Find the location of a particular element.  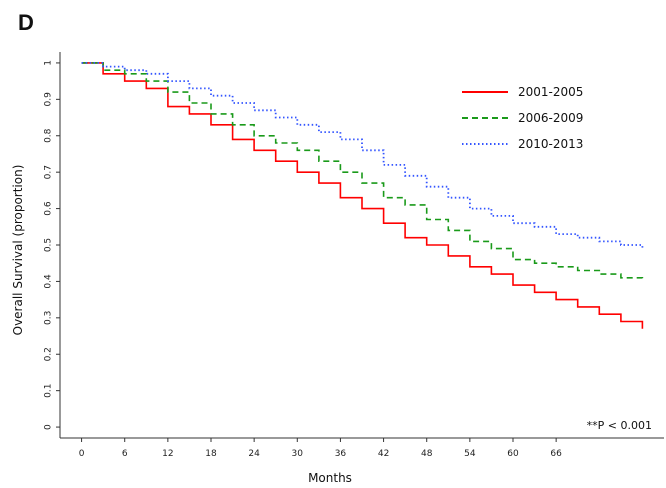

y-tick-label: 0.2 is located at coordinates (49, 354).